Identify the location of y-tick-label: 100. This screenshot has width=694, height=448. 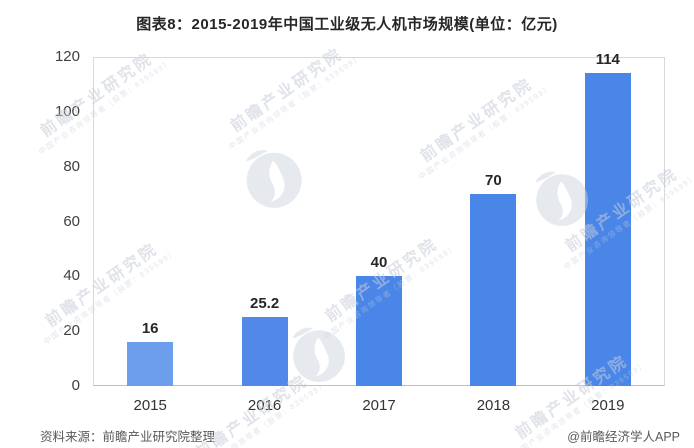
(67, 111).